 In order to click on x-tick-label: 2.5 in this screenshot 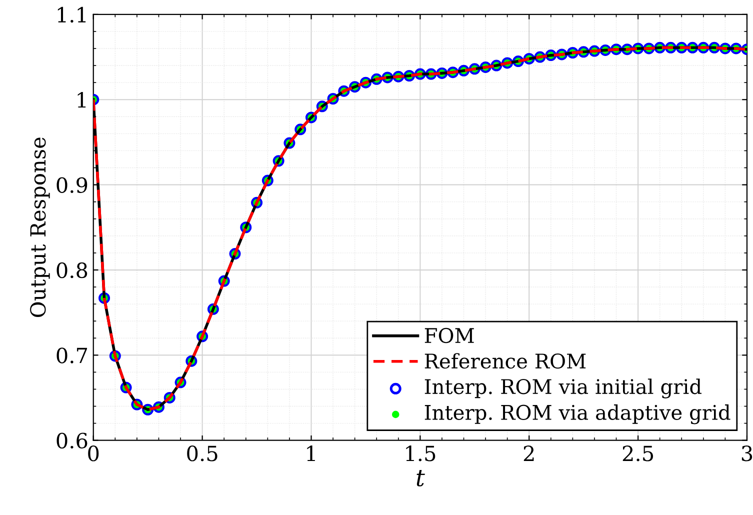, I will do `click(637, 454)`.